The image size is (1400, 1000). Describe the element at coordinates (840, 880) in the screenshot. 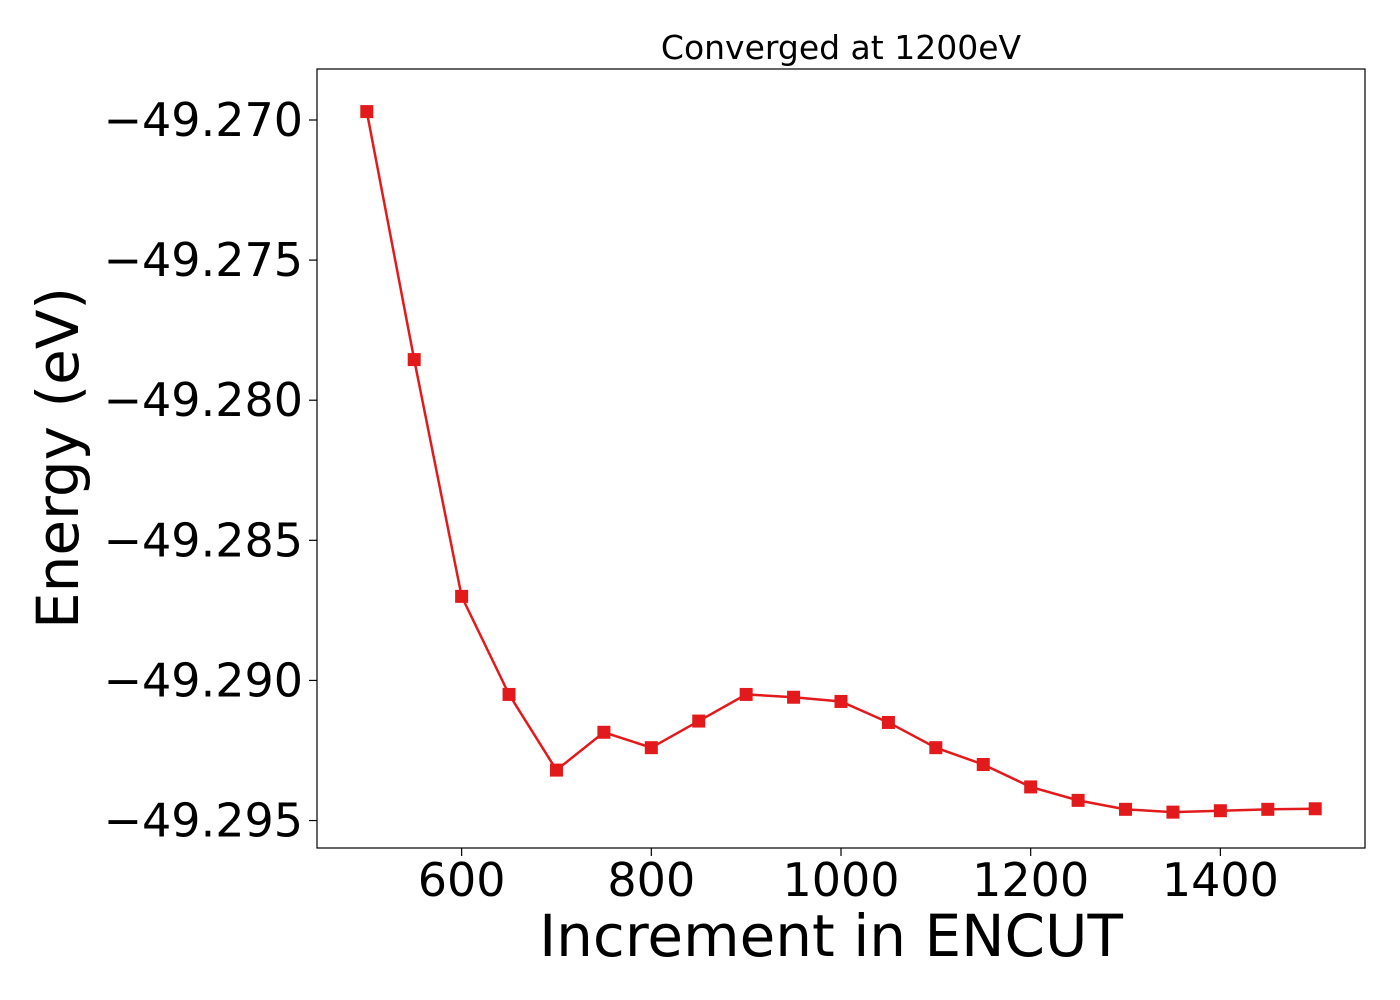

I see `x-tick-label: 1000` at that location.